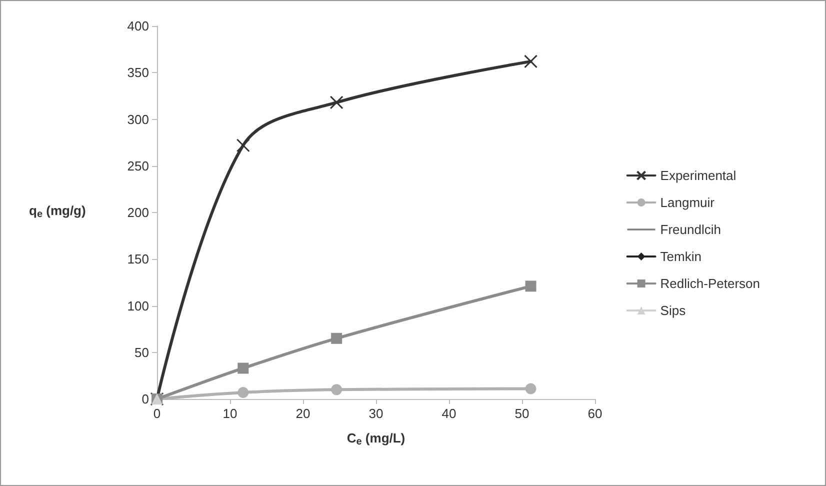  What do you see at coordinates (138, 72) in the screenshot?
I see `y-tick-label: 350` at bounding box center [138, 72].